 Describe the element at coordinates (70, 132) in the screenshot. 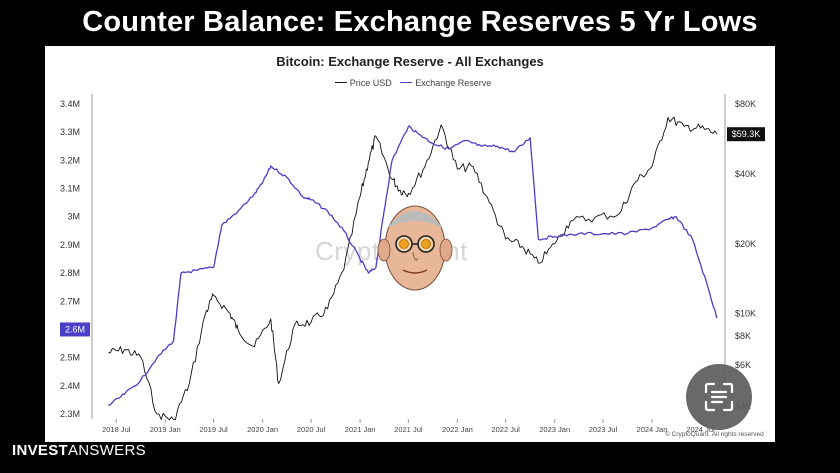

I see `y-left-tick-label: 3.3M` at that location.